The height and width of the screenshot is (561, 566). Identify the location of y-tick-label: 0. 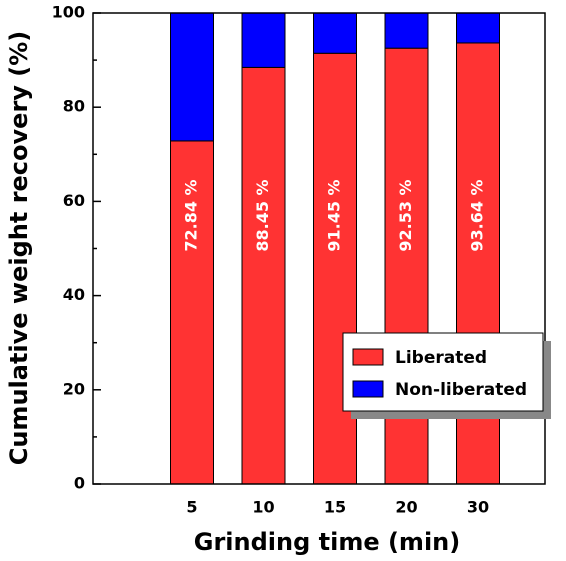
(79, 483).